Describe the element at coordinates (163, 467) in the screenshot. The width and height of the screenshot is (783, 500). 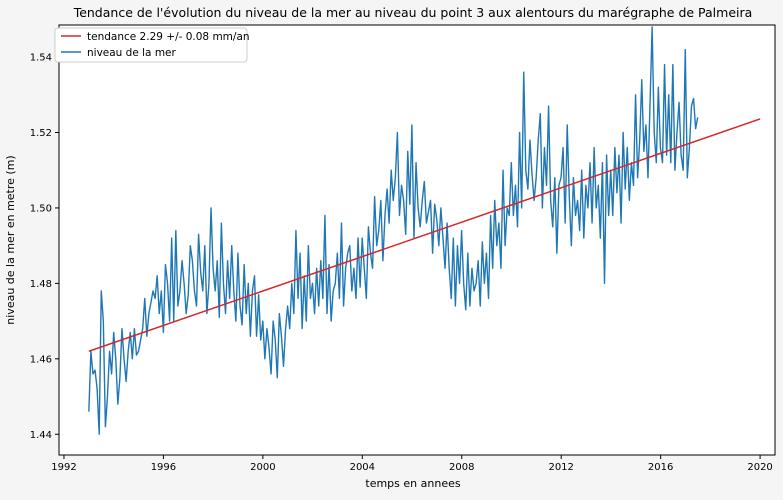
I see `x-tick-label: 1996` at that location.